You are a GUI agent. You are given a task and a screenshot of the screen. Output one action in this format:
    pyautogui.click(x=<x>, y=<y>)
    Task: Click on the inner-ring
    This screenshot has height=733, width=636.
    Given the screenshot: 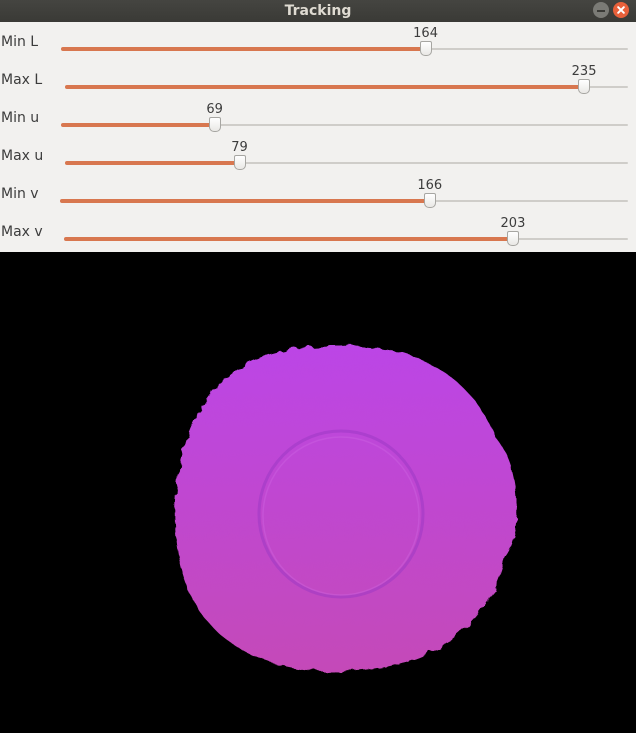 What is the action you would take?
    pyautogui.click(x=341, y=514)
    